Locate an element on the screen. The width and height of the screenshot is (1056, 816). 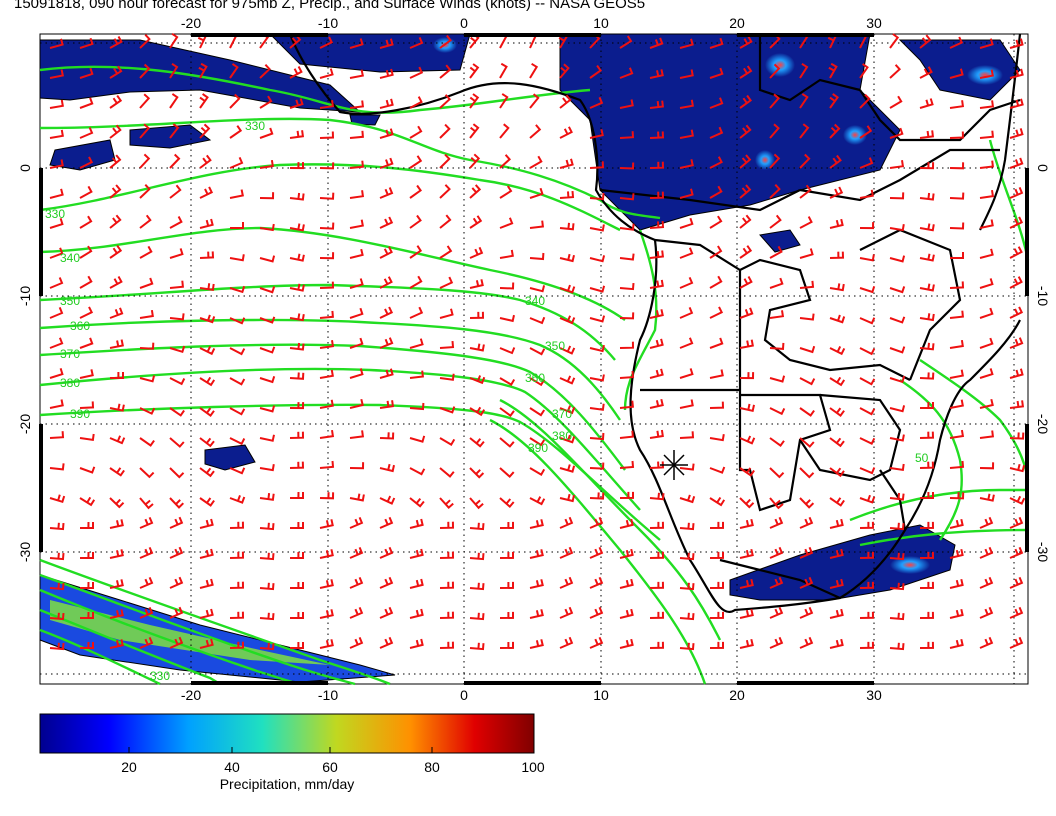
contour-label: 370 is located at coordinates (70, 354).